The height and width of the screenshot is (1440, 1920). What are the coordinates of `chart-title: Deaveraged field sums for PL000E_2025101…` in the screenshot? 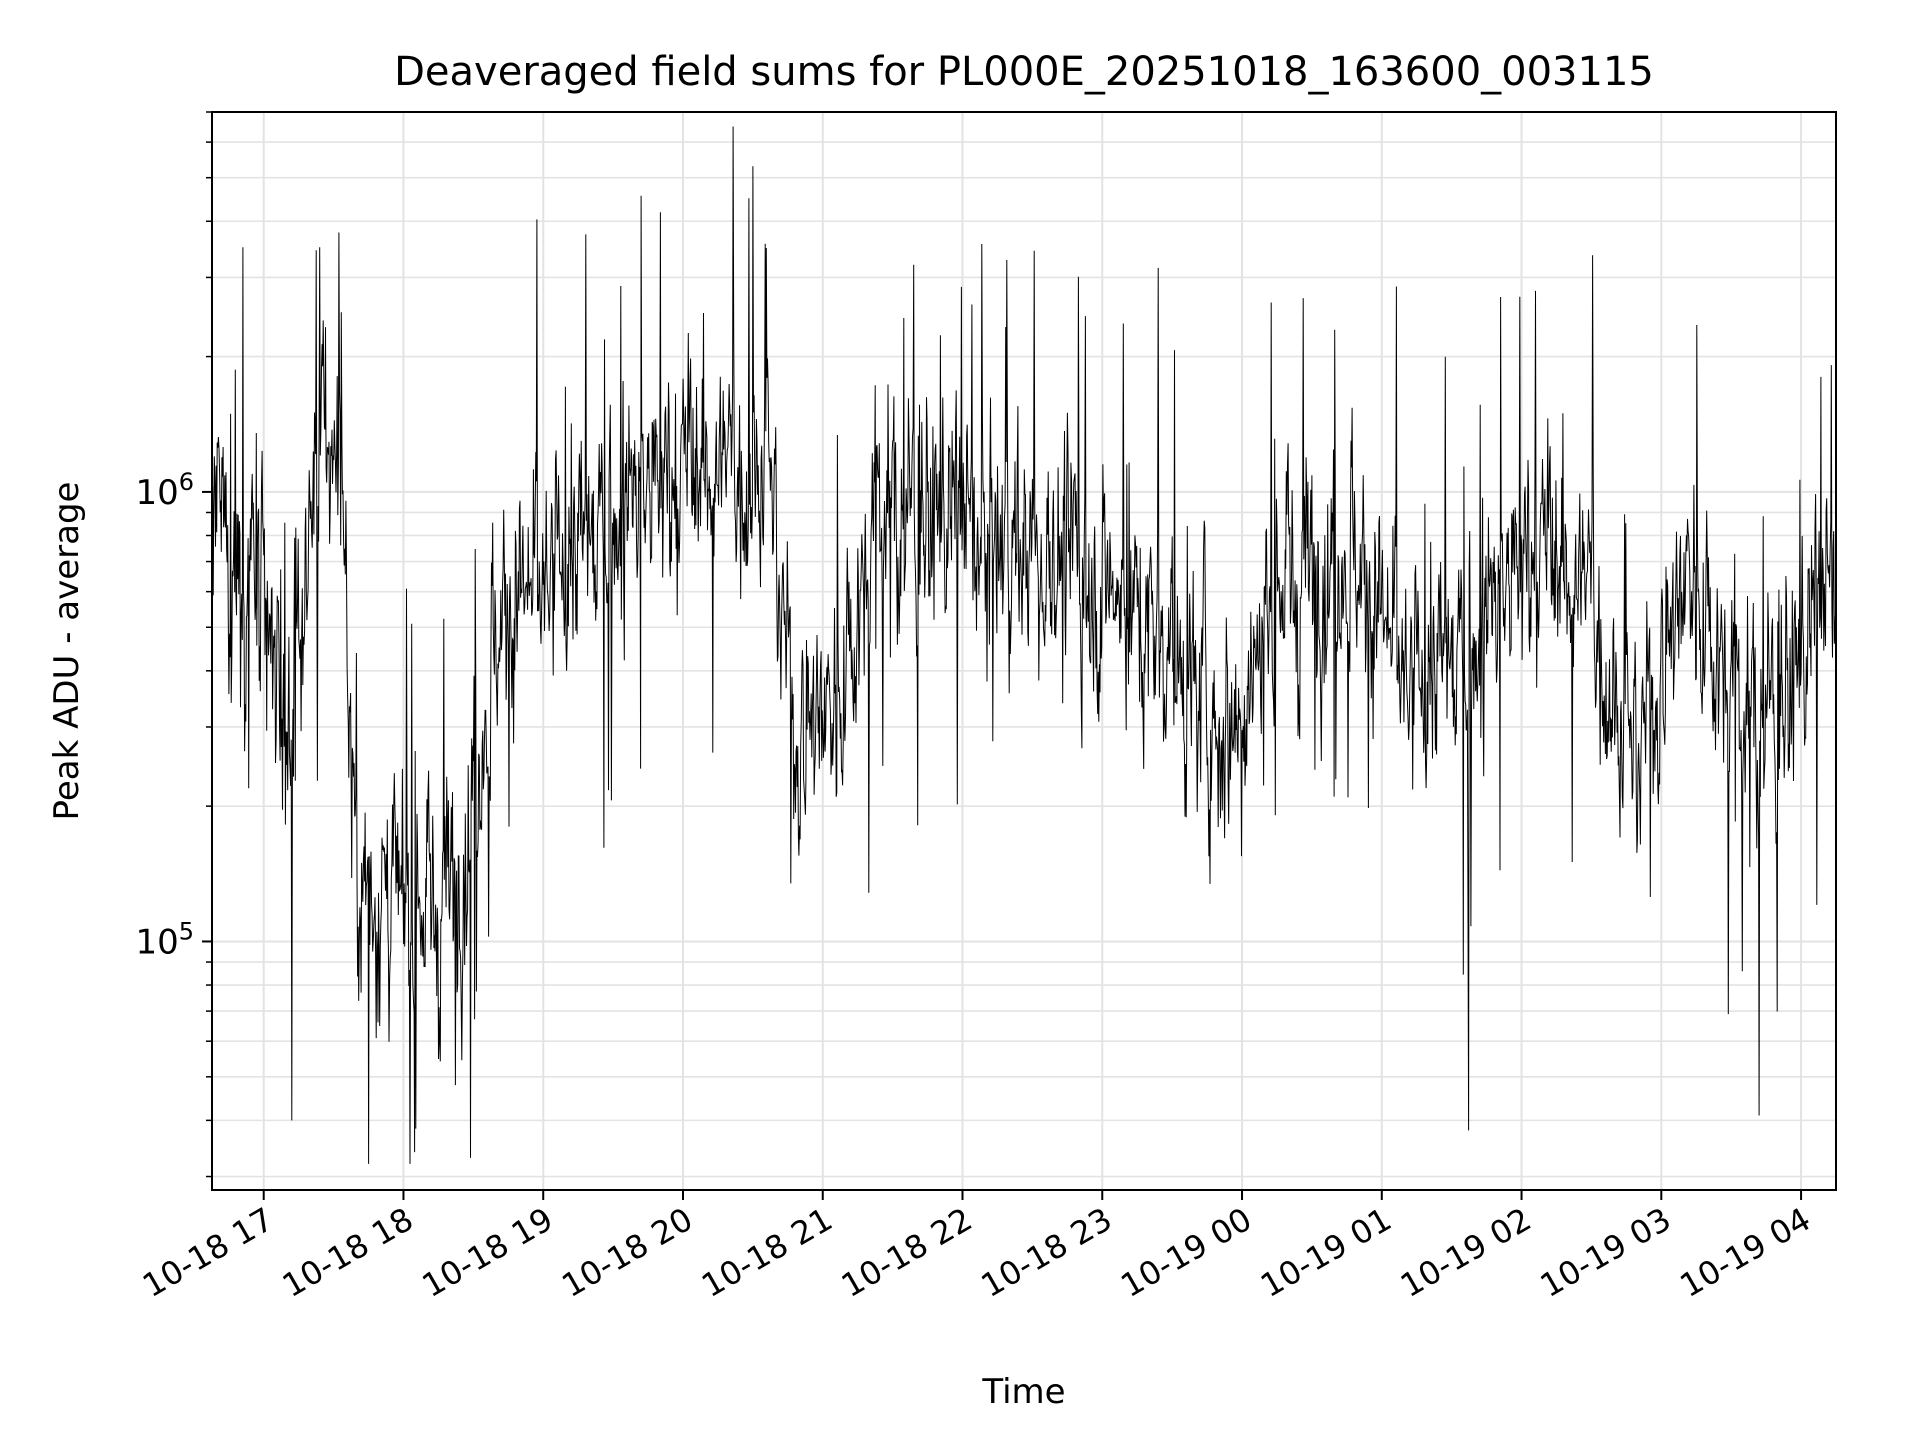 It's located at (1024, 72).